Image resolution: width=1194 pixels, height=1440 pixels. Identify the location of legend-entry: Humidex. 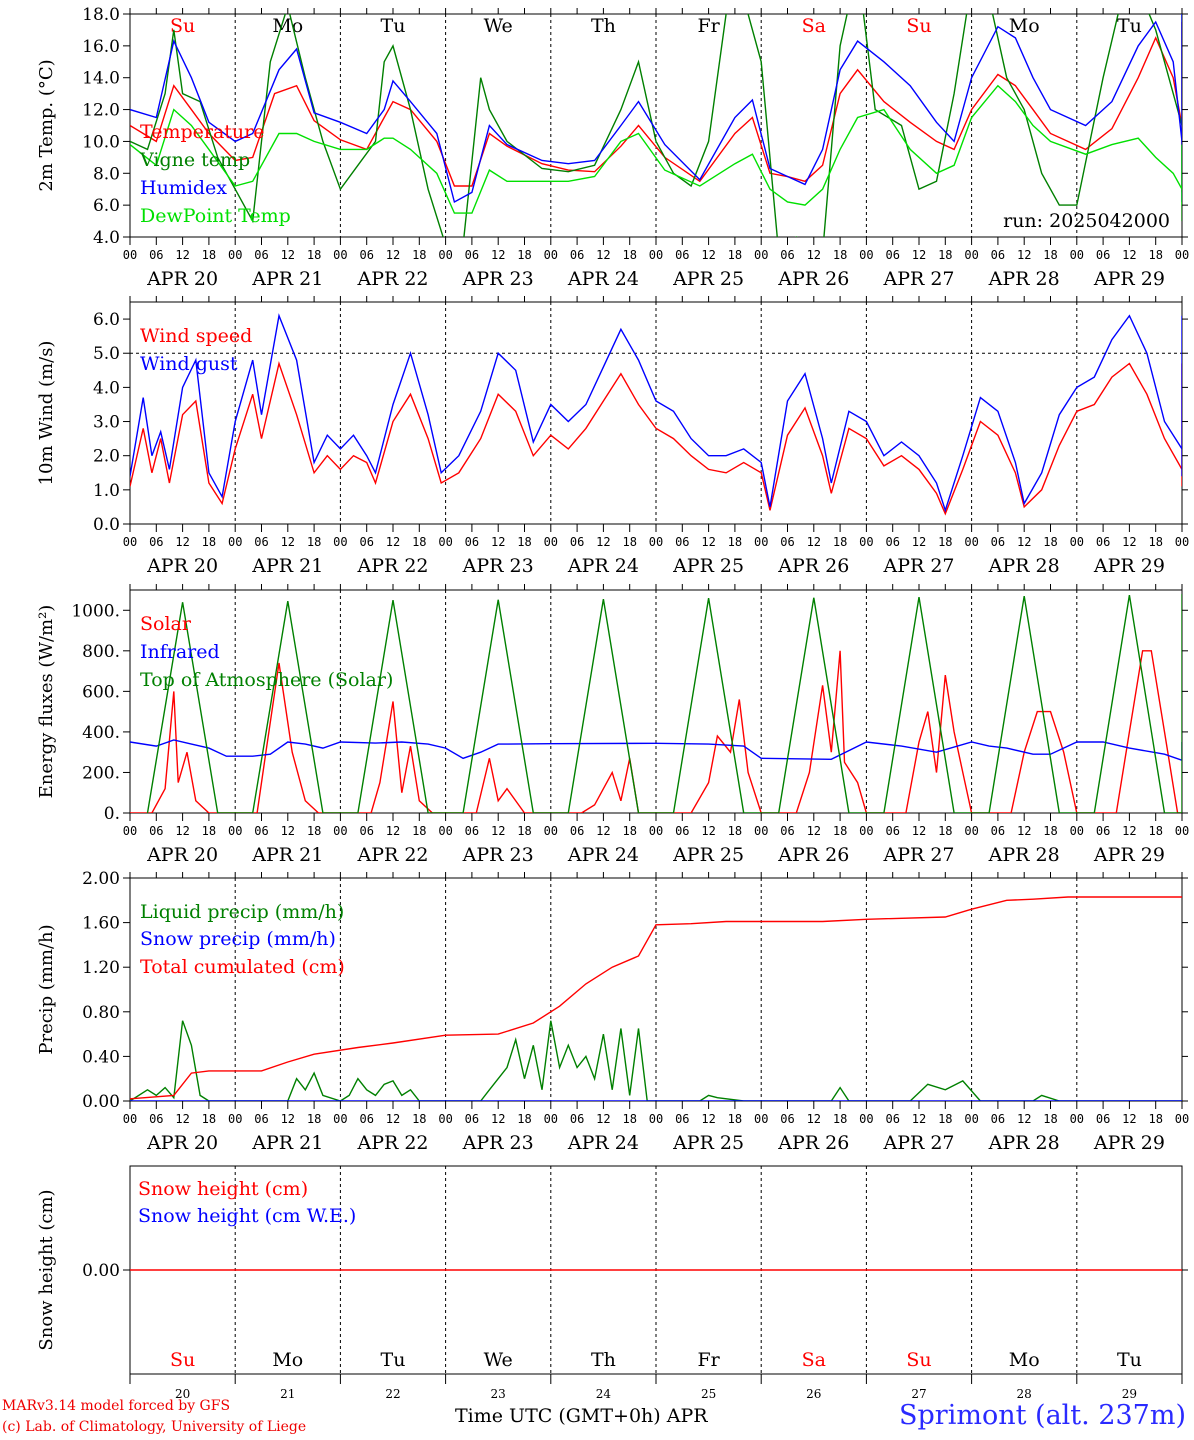
(183, 188).